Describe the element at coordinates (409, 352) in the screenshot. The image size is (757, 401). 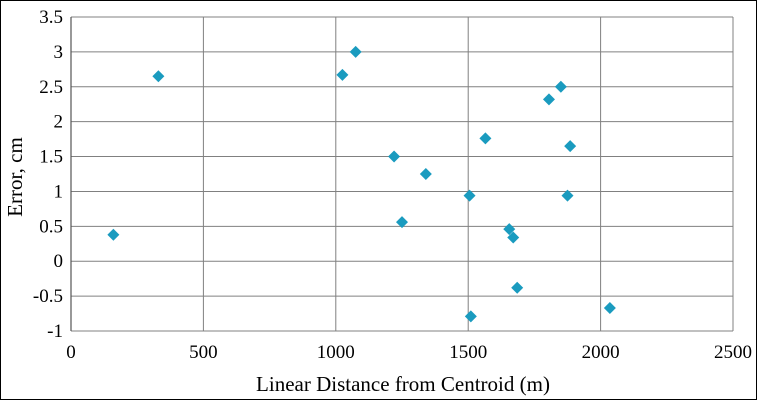
I see `x-axis-tick-labels: 0 500 1000 1500 2000 2500` at that location.